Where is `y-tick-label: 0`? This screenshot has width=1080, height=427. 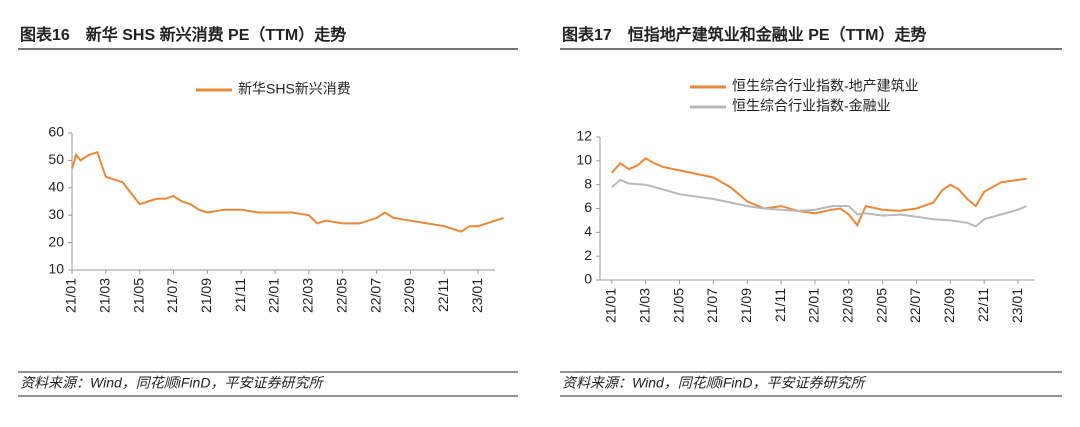
y-tick-label: 0 is located at coordinates (588, 279).